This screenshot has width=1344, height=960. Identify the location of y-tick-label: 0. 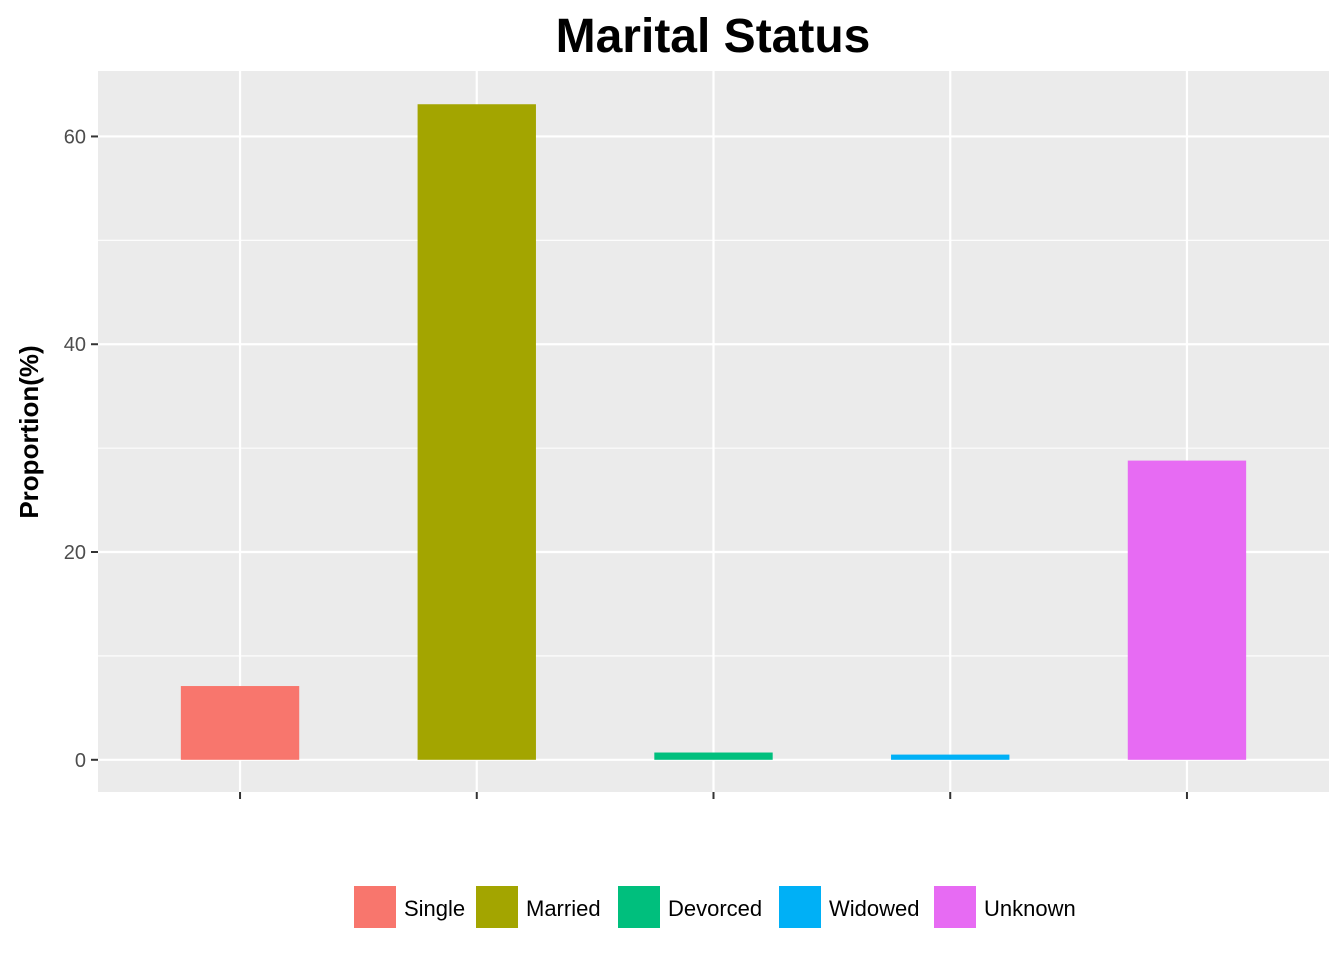
(80, 761).